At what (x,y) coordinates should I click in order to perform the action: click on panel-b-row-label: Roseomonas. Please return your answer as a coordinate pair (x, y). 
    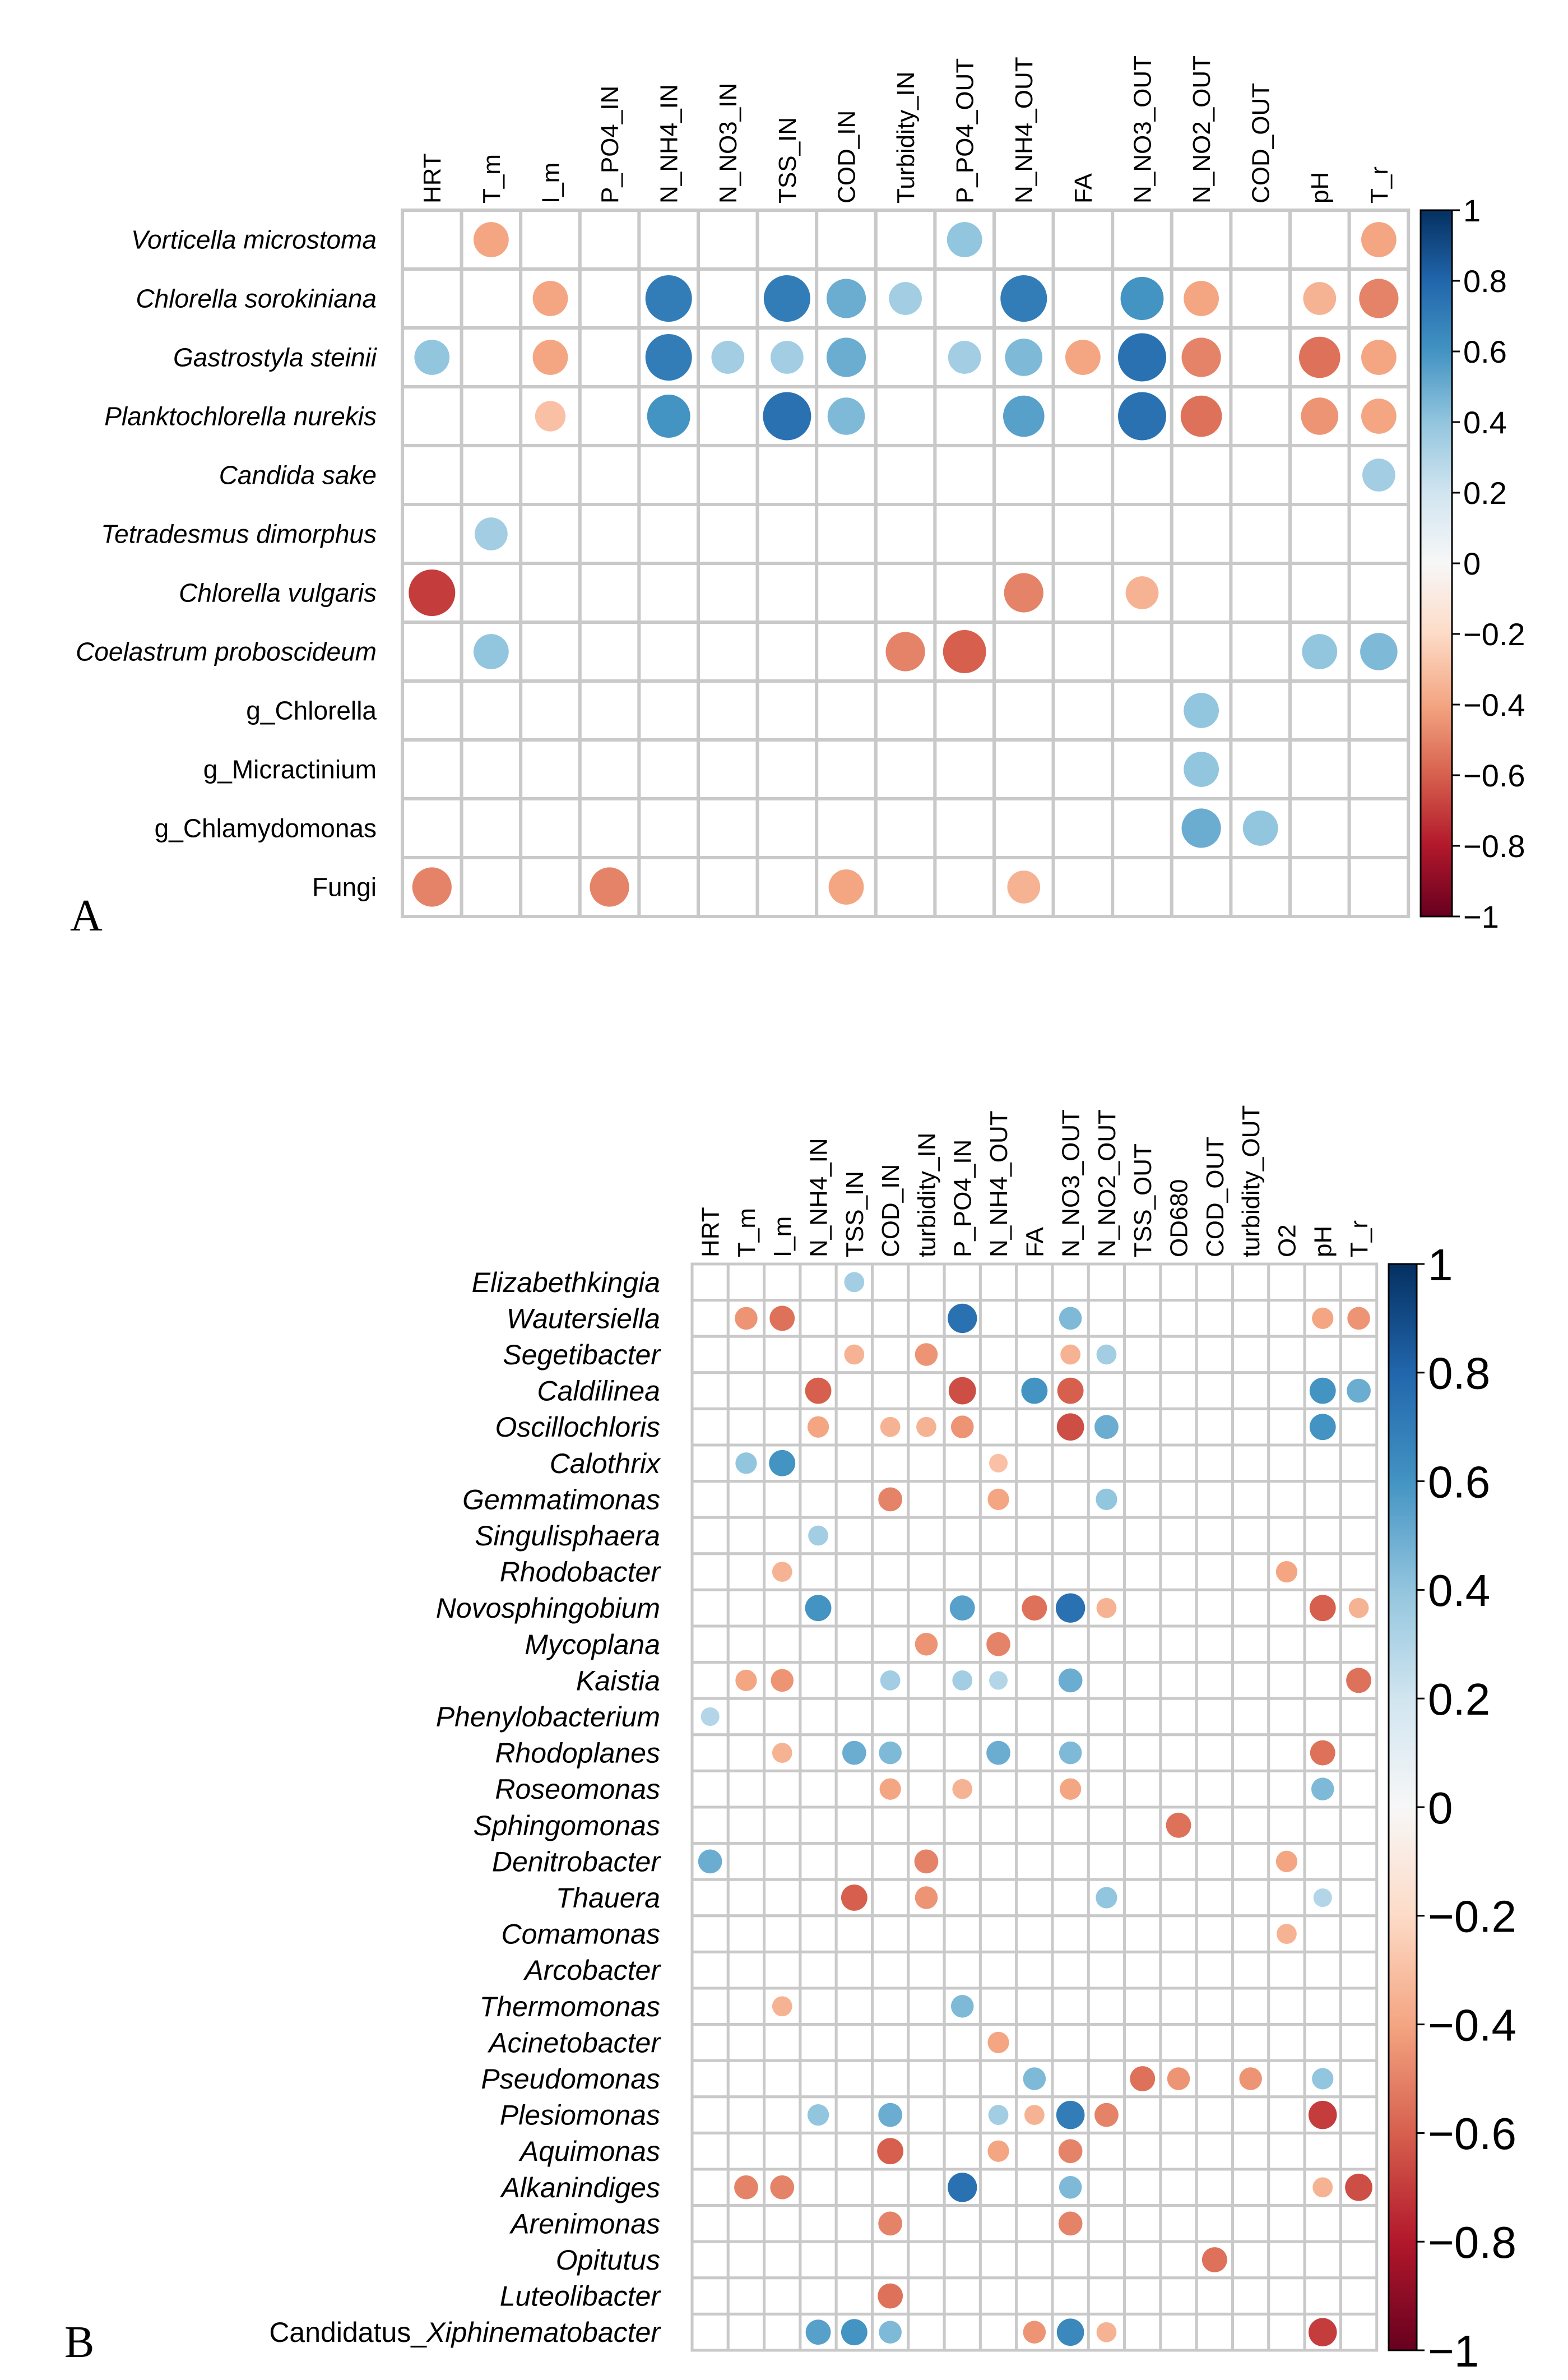
    Looking at the image, I should click on (577, 1790).